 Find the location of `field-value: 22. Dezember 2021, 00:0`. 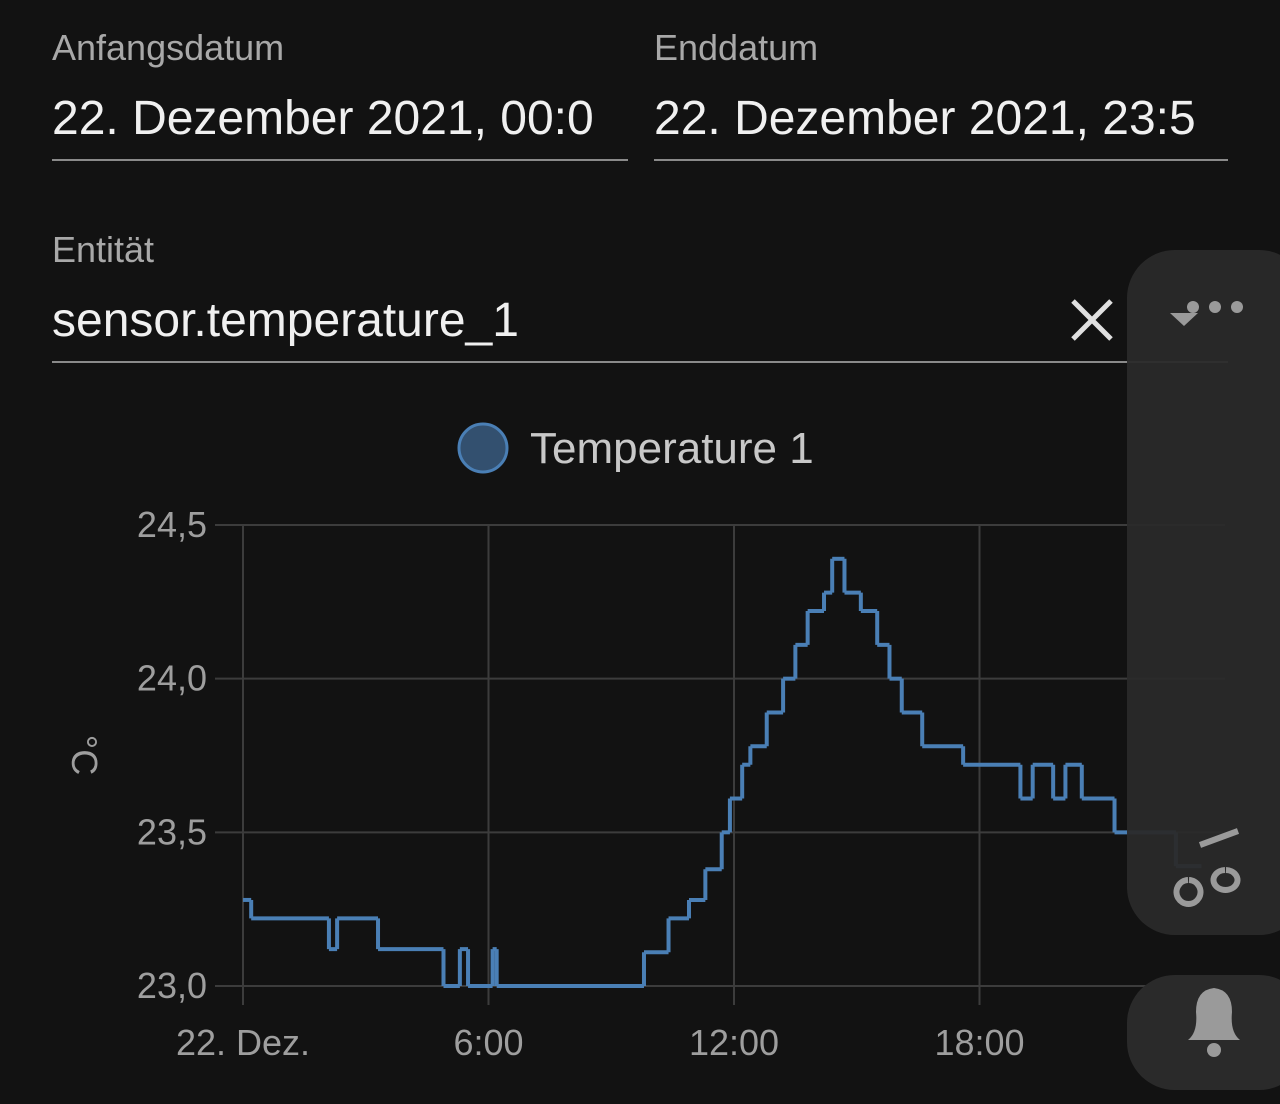

field-value: 22. Dezember 2021, 00:0 is located at coordinates (323, 118).